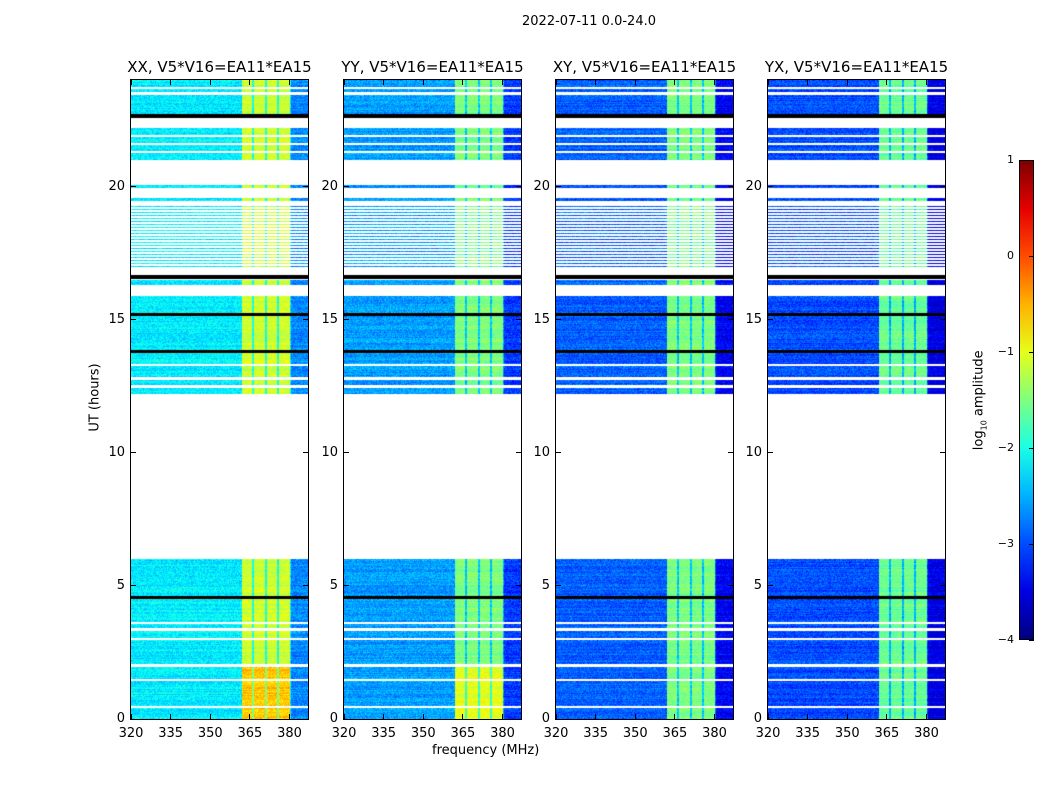 The height and width of the screenshot is (800, 1050). What do you see at coordinates (980, 400) in the screenshot?
I see `colorbar-label: log10 amplitude` at bounding box center [980, 400].